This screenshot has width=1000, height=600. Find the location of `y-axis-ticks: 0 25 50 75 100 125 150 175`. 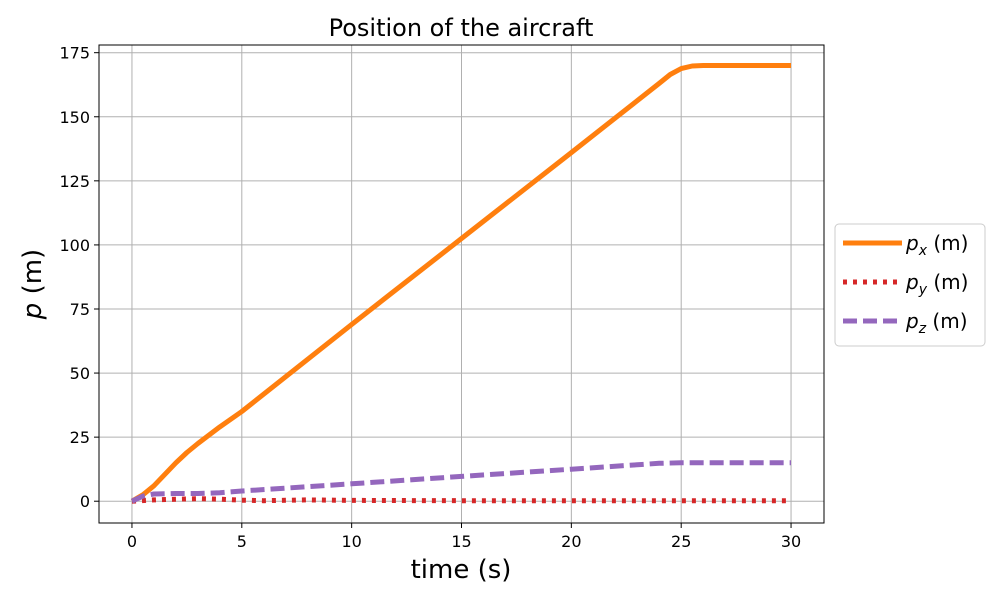

y-axis-ticks: 0 25 50 75 100 125 150 175 is located at coordinates (79, 277).